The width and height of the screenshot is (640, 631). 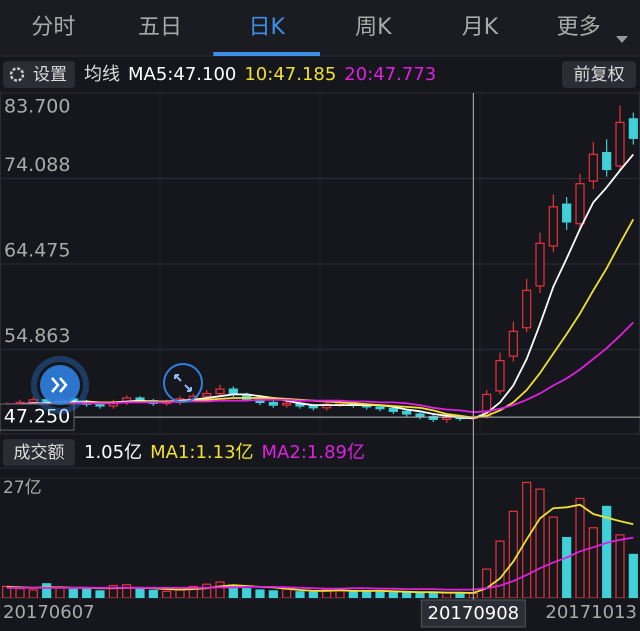 I want to click on legend-entry: 10:47.185, so click(x=290, y=74).